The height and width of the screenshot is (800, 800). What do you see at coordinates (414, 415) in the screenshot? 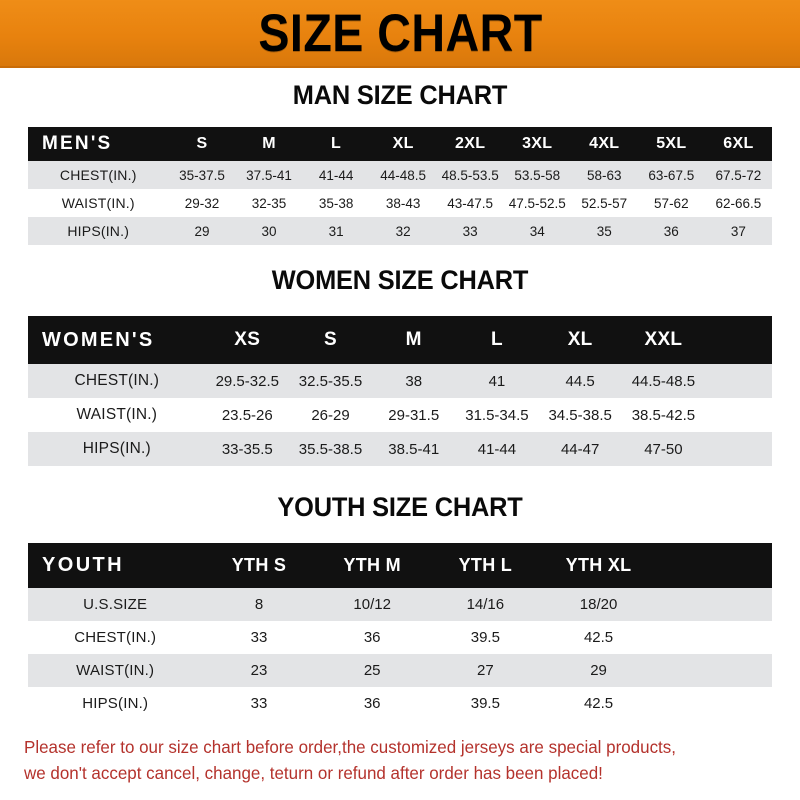
I see `women-waist-m: 29-31.5` at bounding box center [414, 415].